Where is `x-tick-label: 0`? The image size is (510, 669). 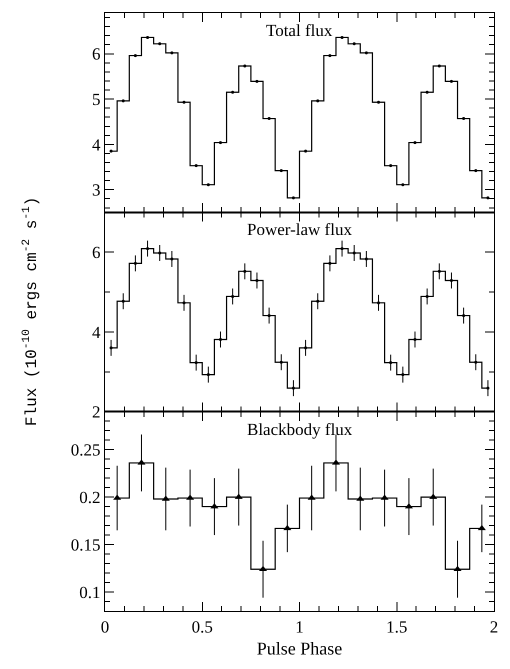 x-tick-label: 0 is located at coordinates (105, 627).